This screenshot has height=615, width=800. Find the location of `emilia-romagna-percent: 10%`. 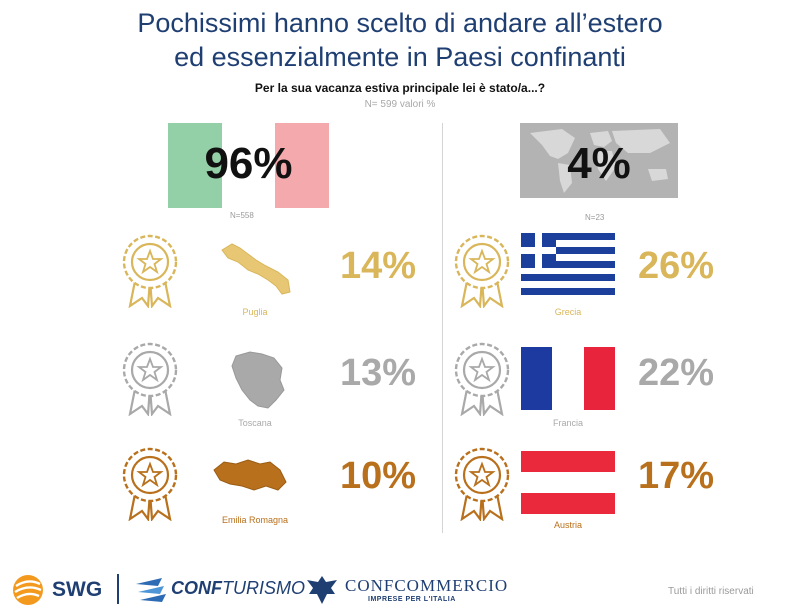

emilia-romagna-percent: 10% is located at coordinates (378, 476).